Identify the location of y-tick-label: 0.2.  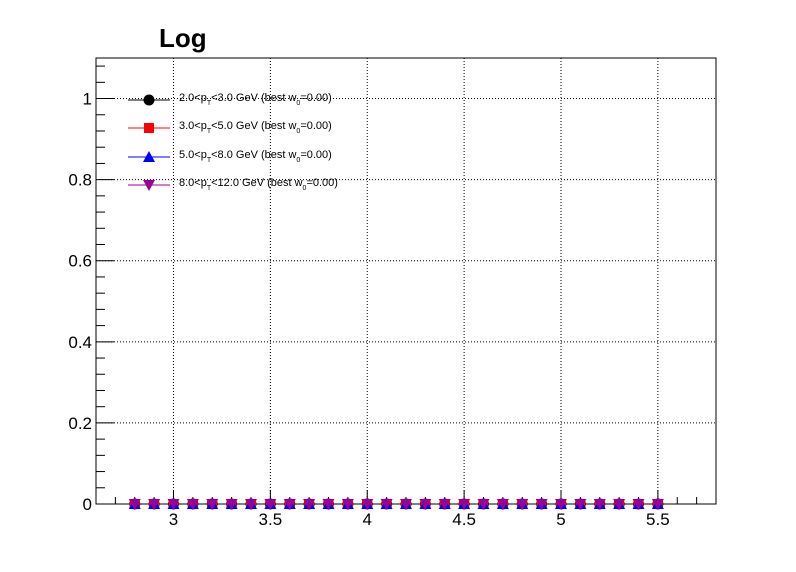
(80, 423).